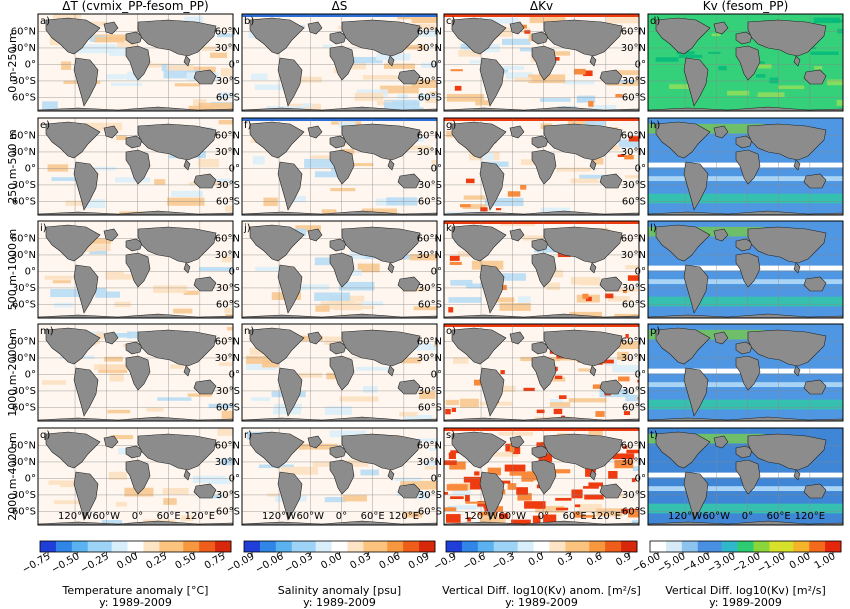 The width and height of the screenshot is (850, 609). I want to click on panel-id: s), so click(450, 435).